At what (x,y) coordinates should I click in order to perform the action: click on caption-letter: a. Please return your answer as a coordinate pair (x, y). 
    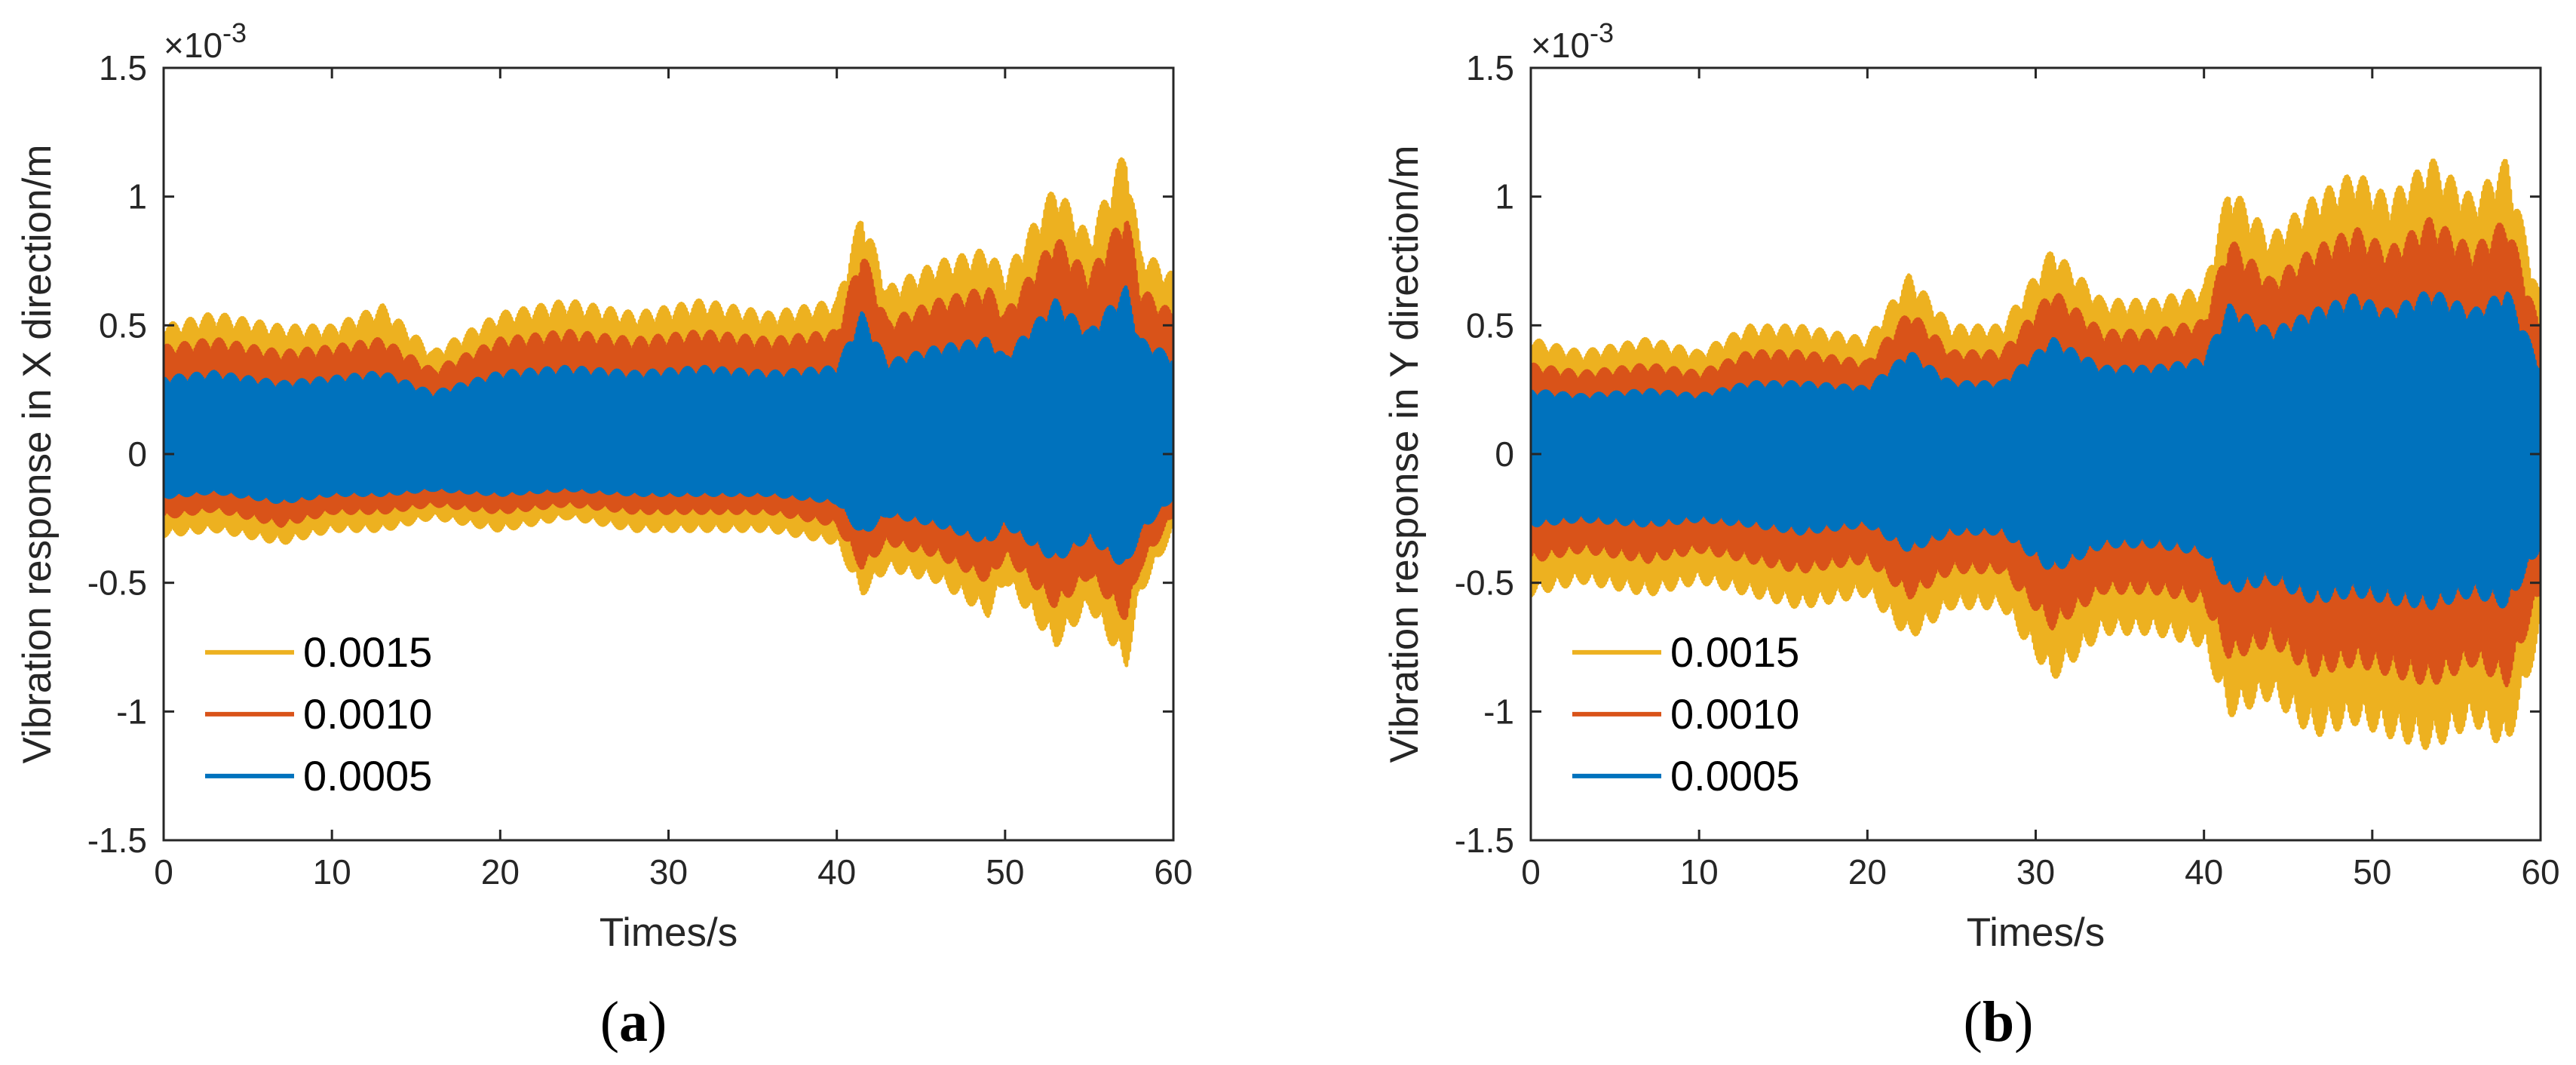
    Looking at the image, I should click on (633, 1022).